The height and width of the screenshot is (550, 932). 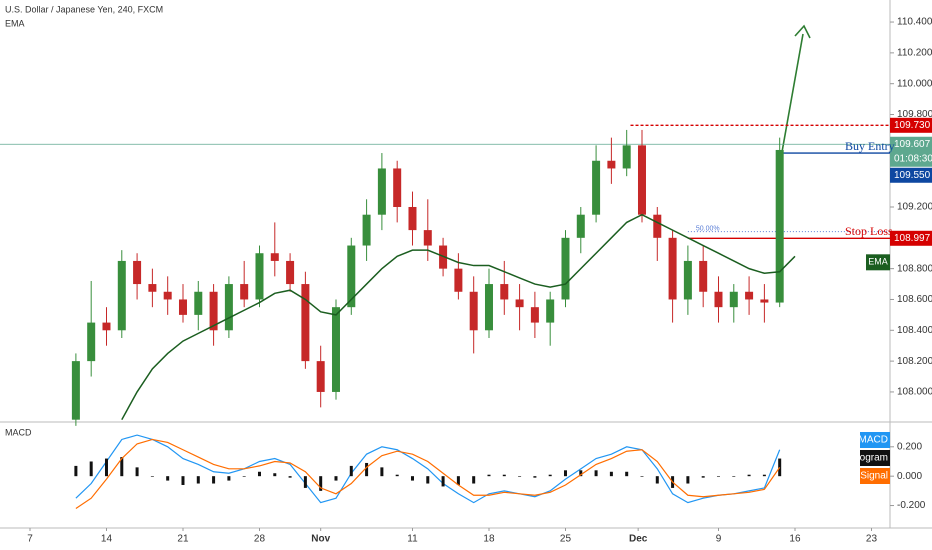 What do you see at coordinates (914, 114) in the screenshot?
I see `y-tick-label: 109.800` at bounding box center [914, 114].